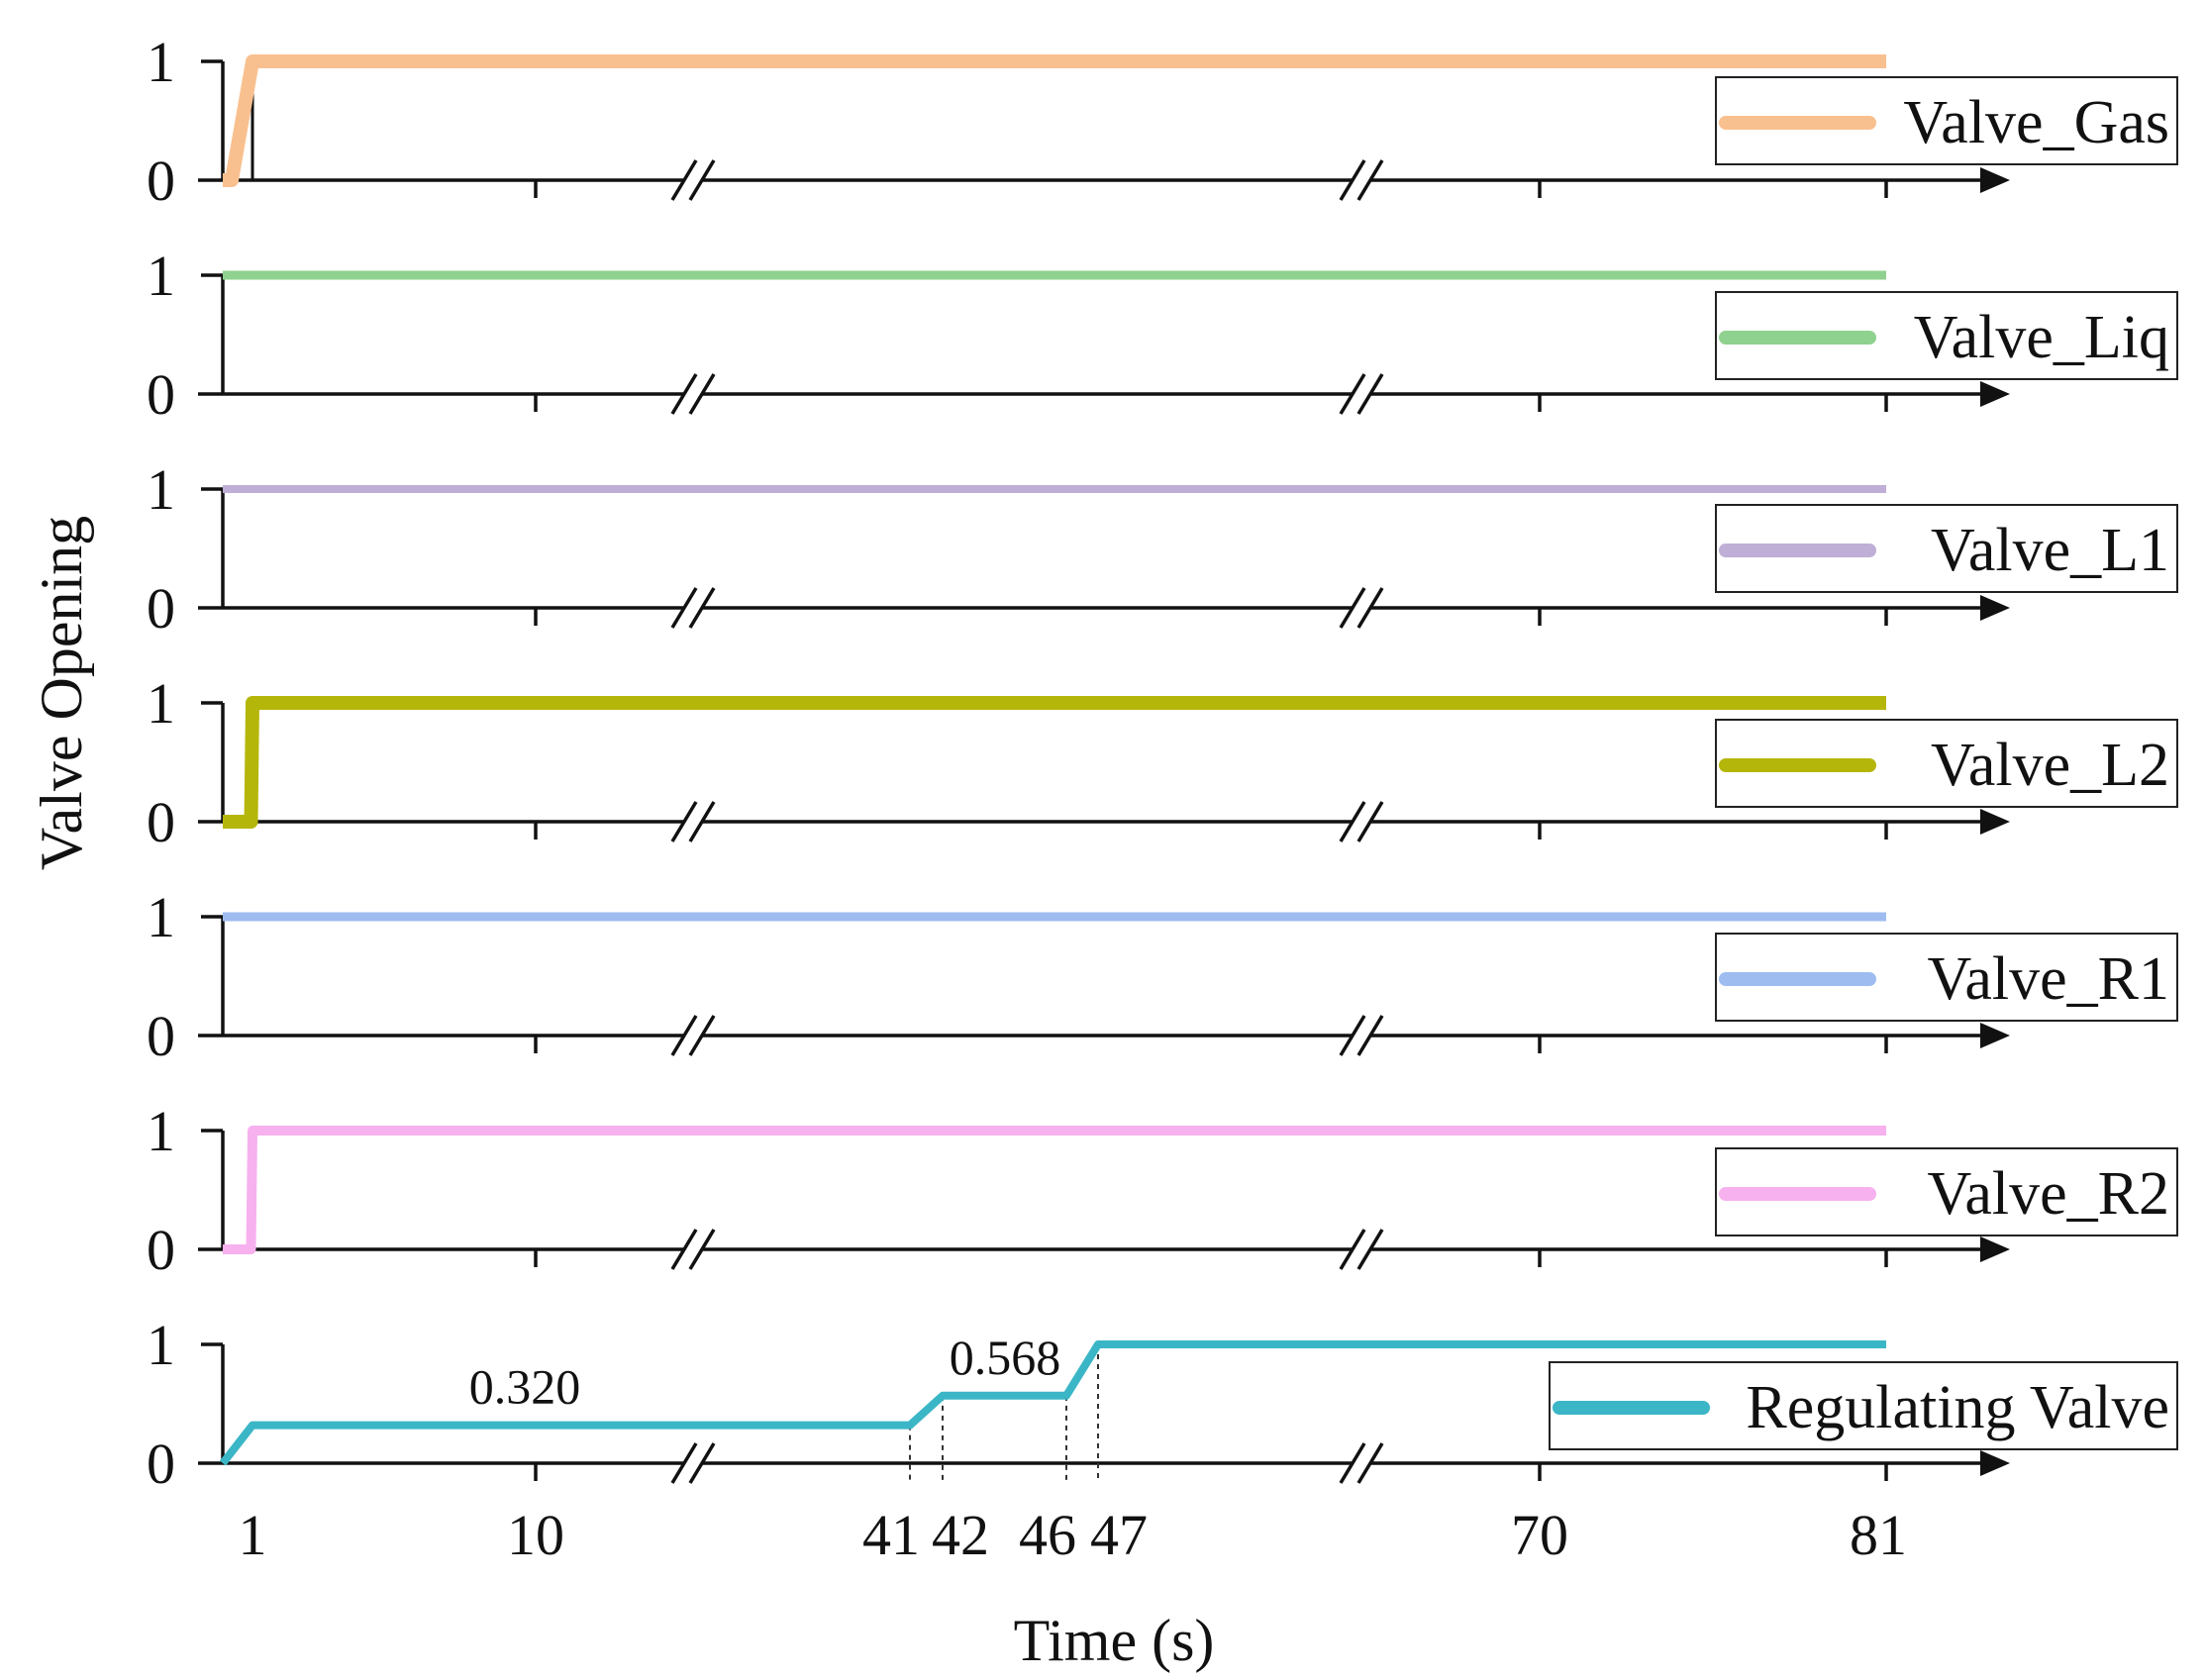  I want to click on data-label: 0.568, so click(1005, 1357).